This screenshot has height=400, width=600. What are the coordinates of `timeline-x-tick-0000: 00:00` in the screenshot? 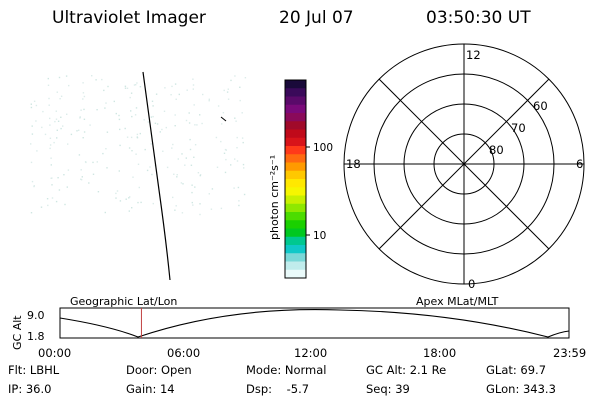 It's located at (54, 353).